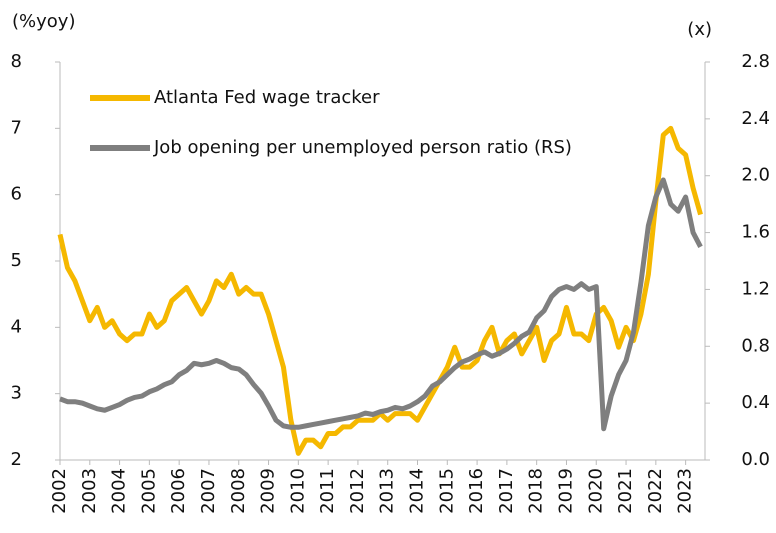  Describe the element at coordinates (476, 491) in the screenshot. I see `x-tick-label: 2016` at that location.